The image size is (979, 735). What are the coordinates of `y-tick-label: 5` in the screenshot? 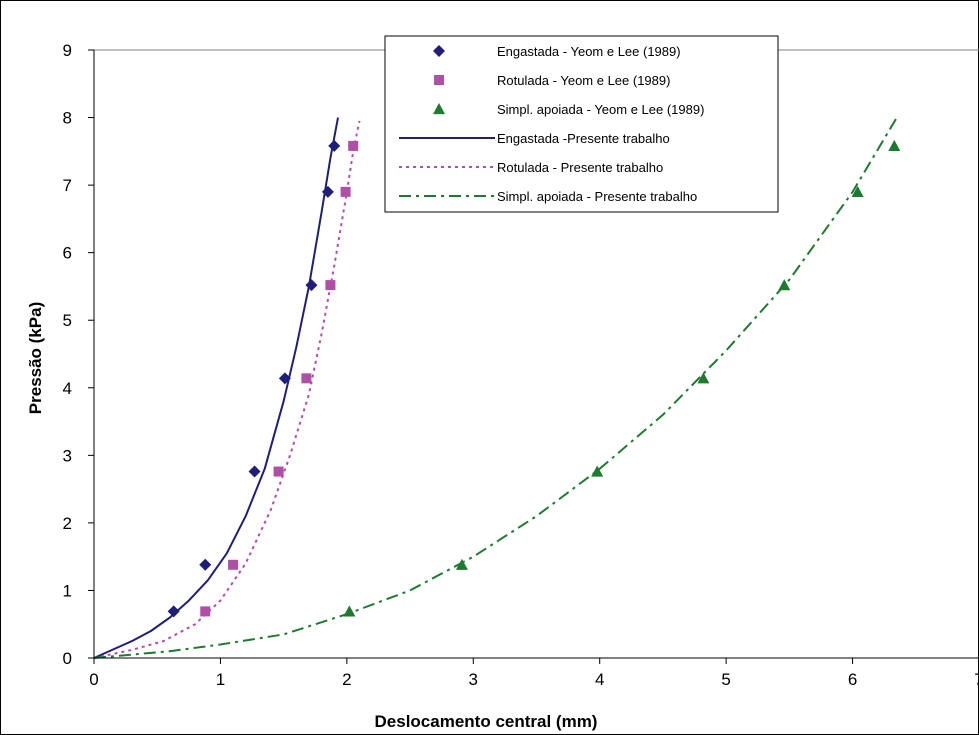 It's located at (67, 320).